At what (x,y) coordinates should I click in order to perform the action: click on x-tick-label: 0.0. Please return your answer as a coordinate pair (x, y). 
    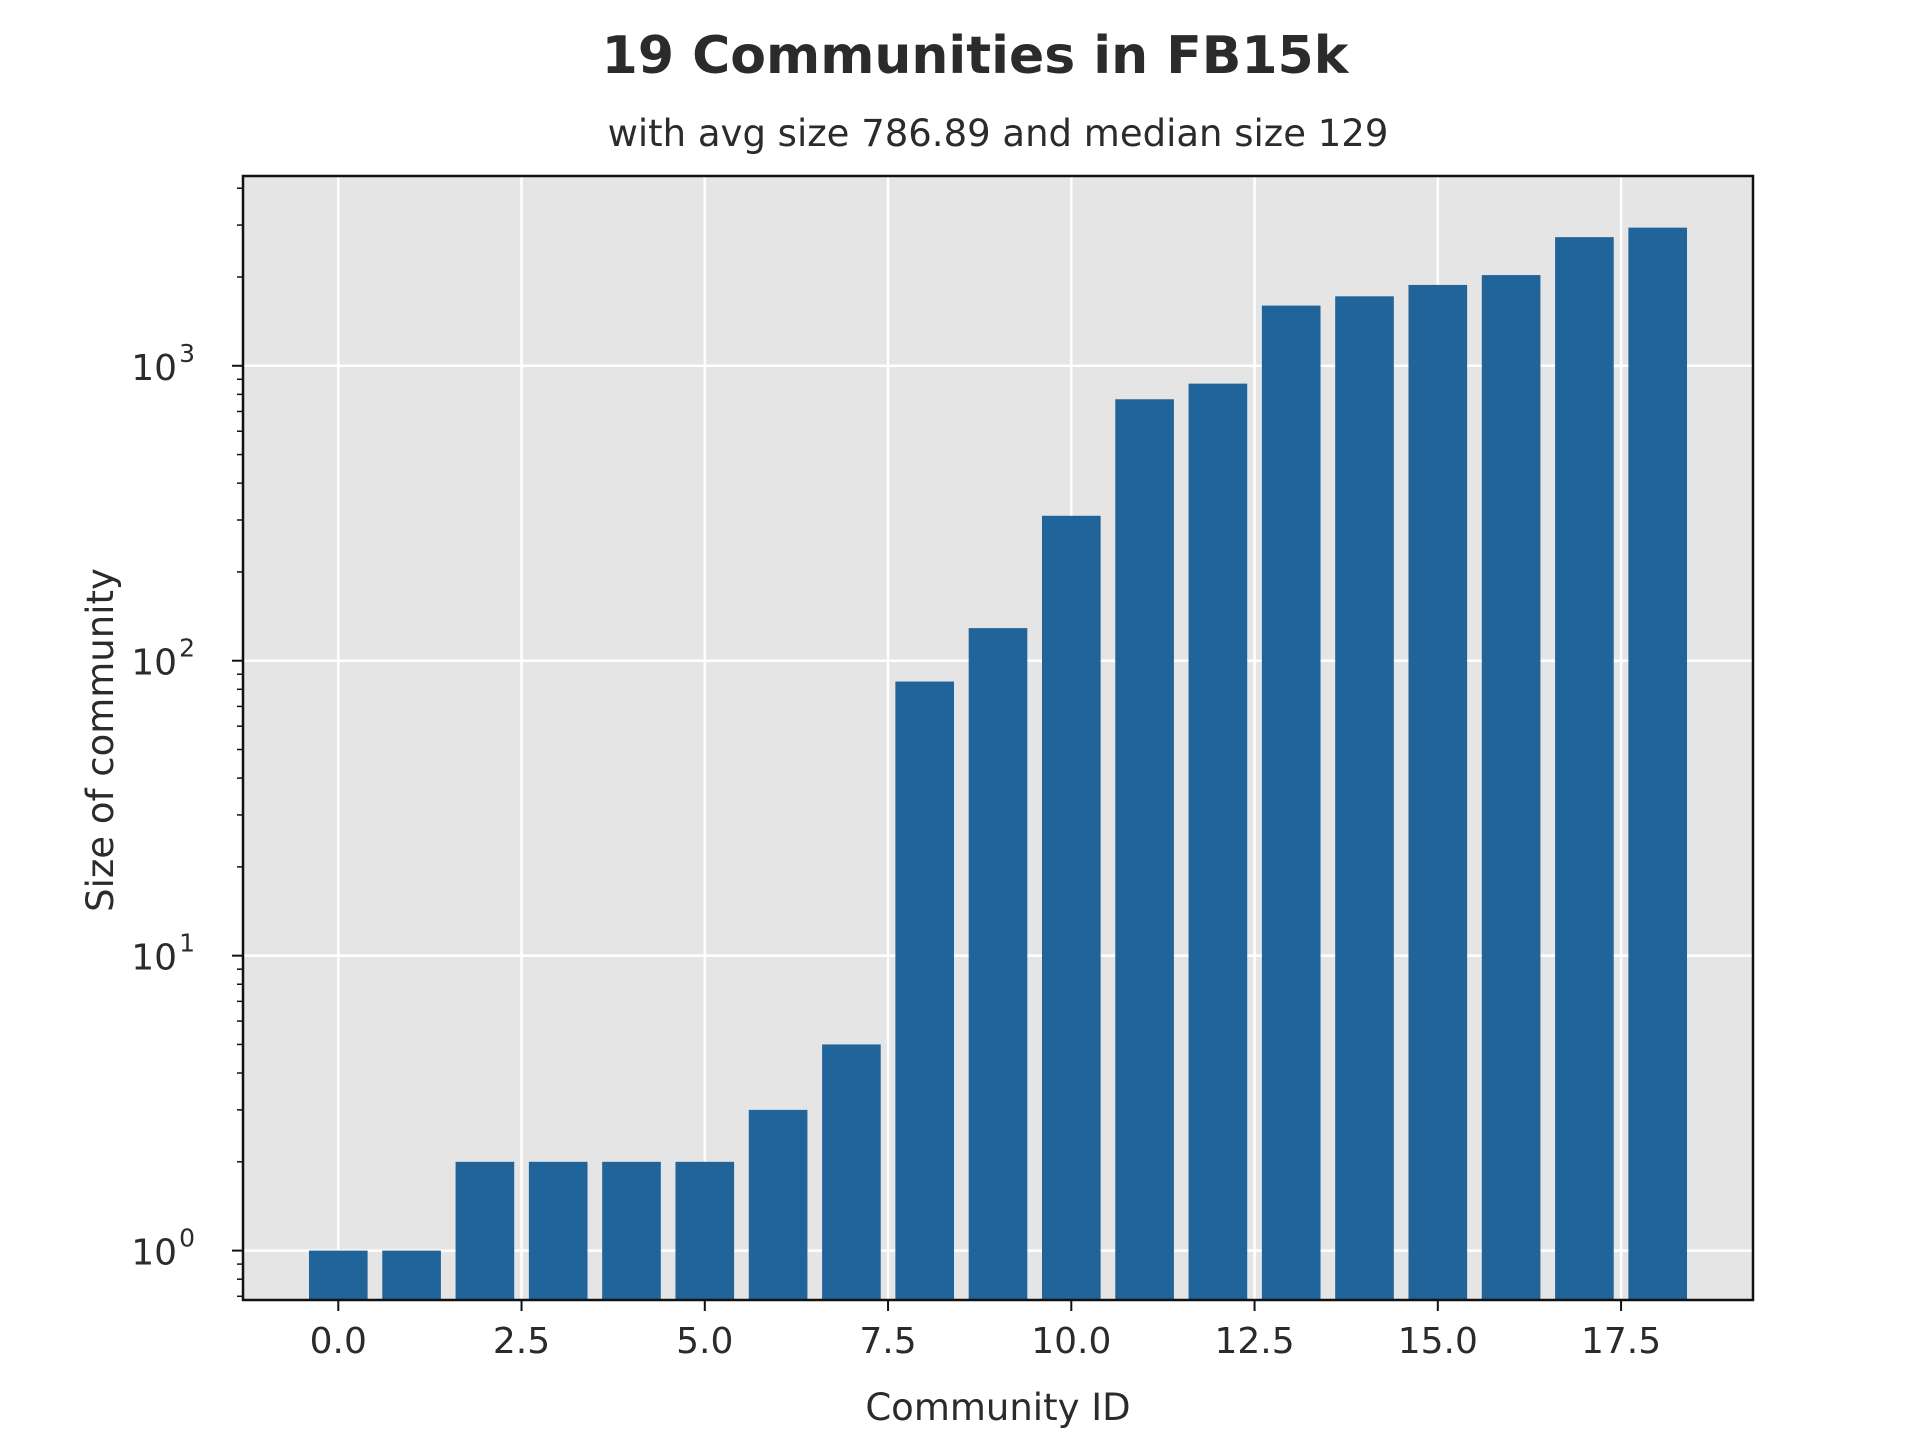
    Looking at the image, I should click on (338, 1341).